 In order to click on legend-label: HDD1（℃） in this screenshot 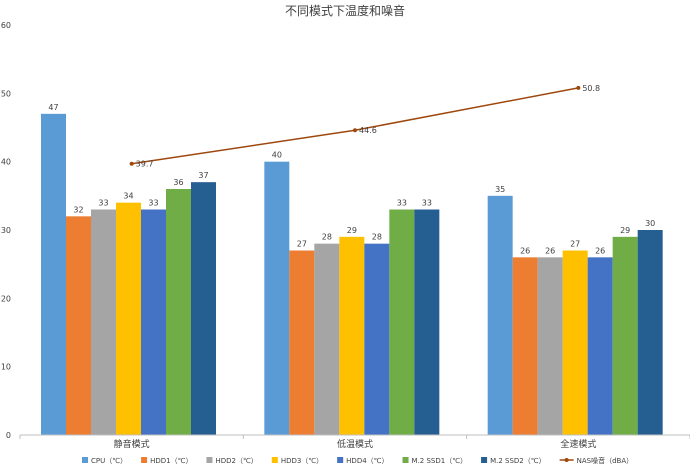, I will do `click(171, 461)`.